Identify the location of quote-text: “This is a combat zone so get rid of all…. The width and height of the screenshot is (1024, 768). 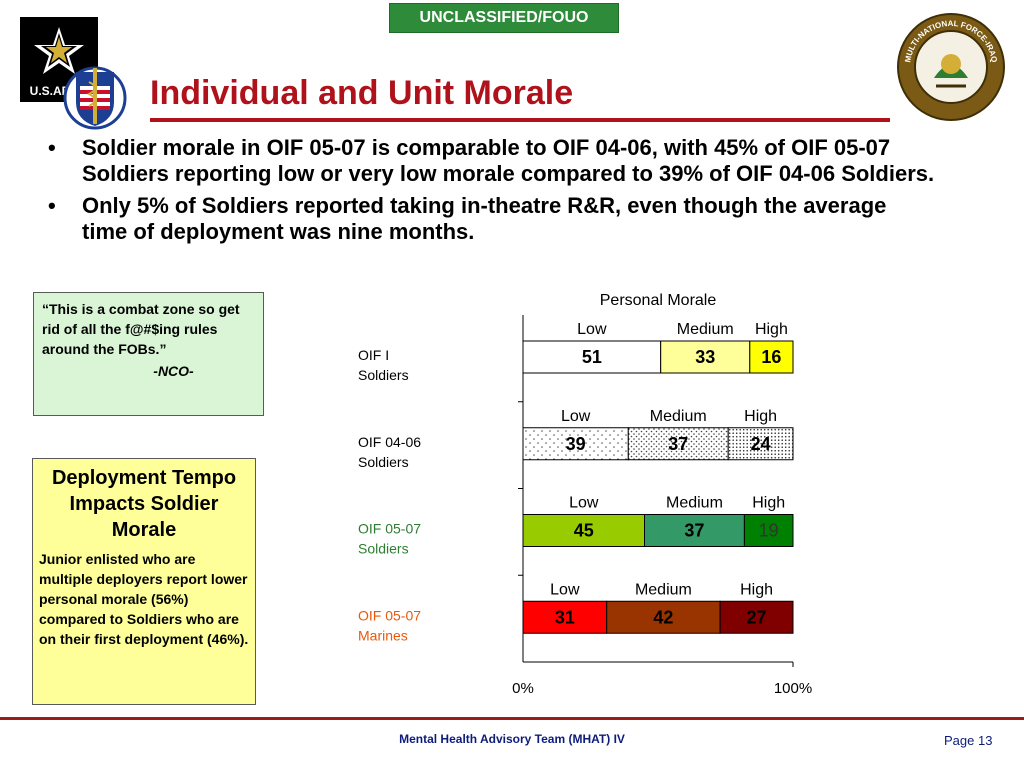
(141, 329).